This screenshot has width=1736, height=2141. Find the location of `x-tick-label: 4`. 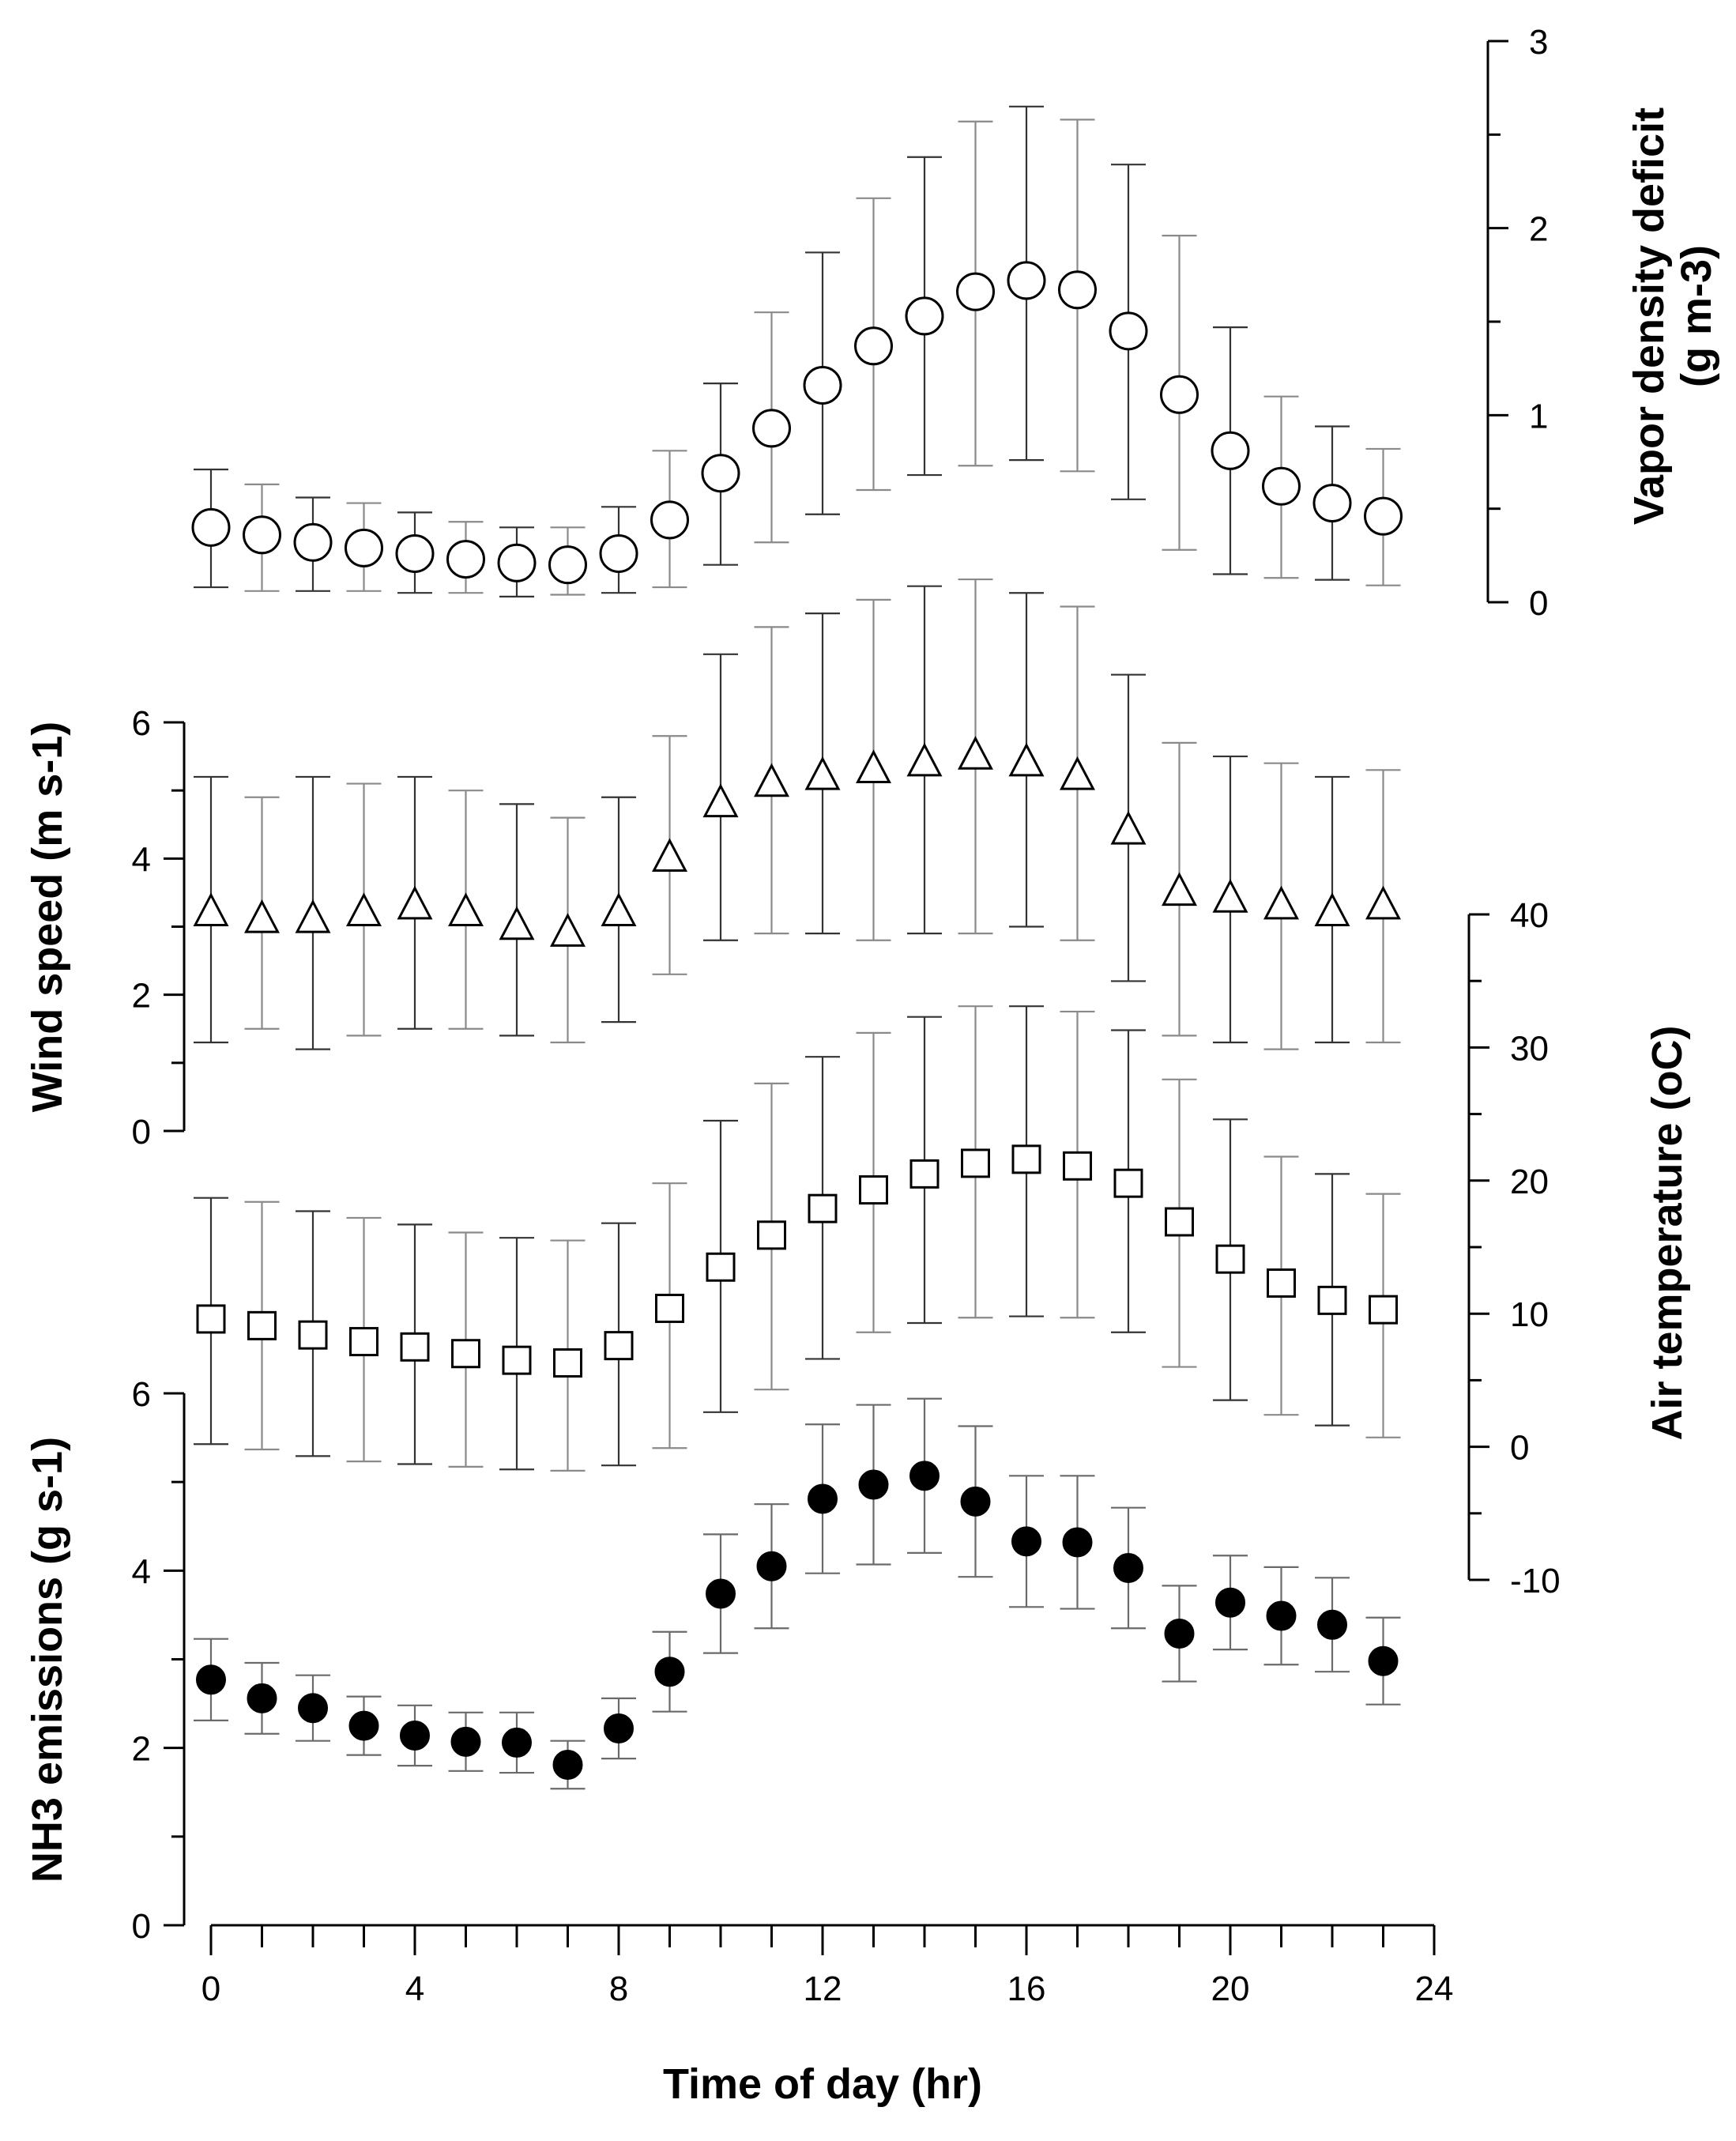

x-tick-label: 4 is located at coordinates (414, 1989).